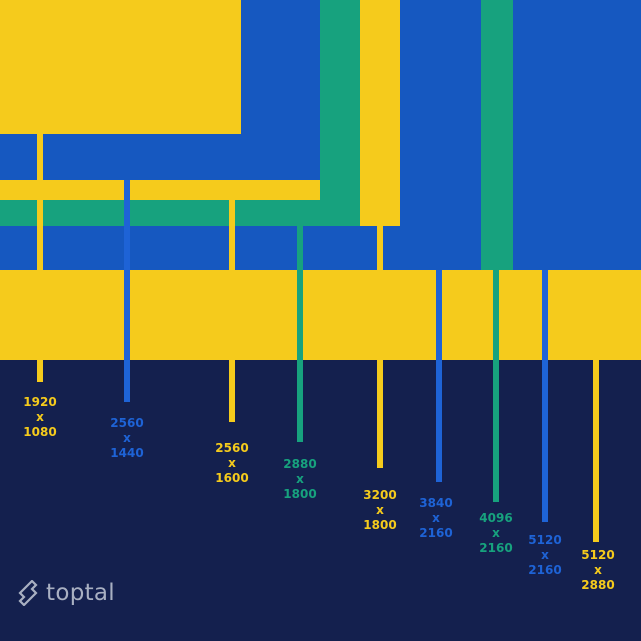  Describe the element at coordinates (300, 334) in the screenshot. I see `drop-line-2880x1800` at that location.